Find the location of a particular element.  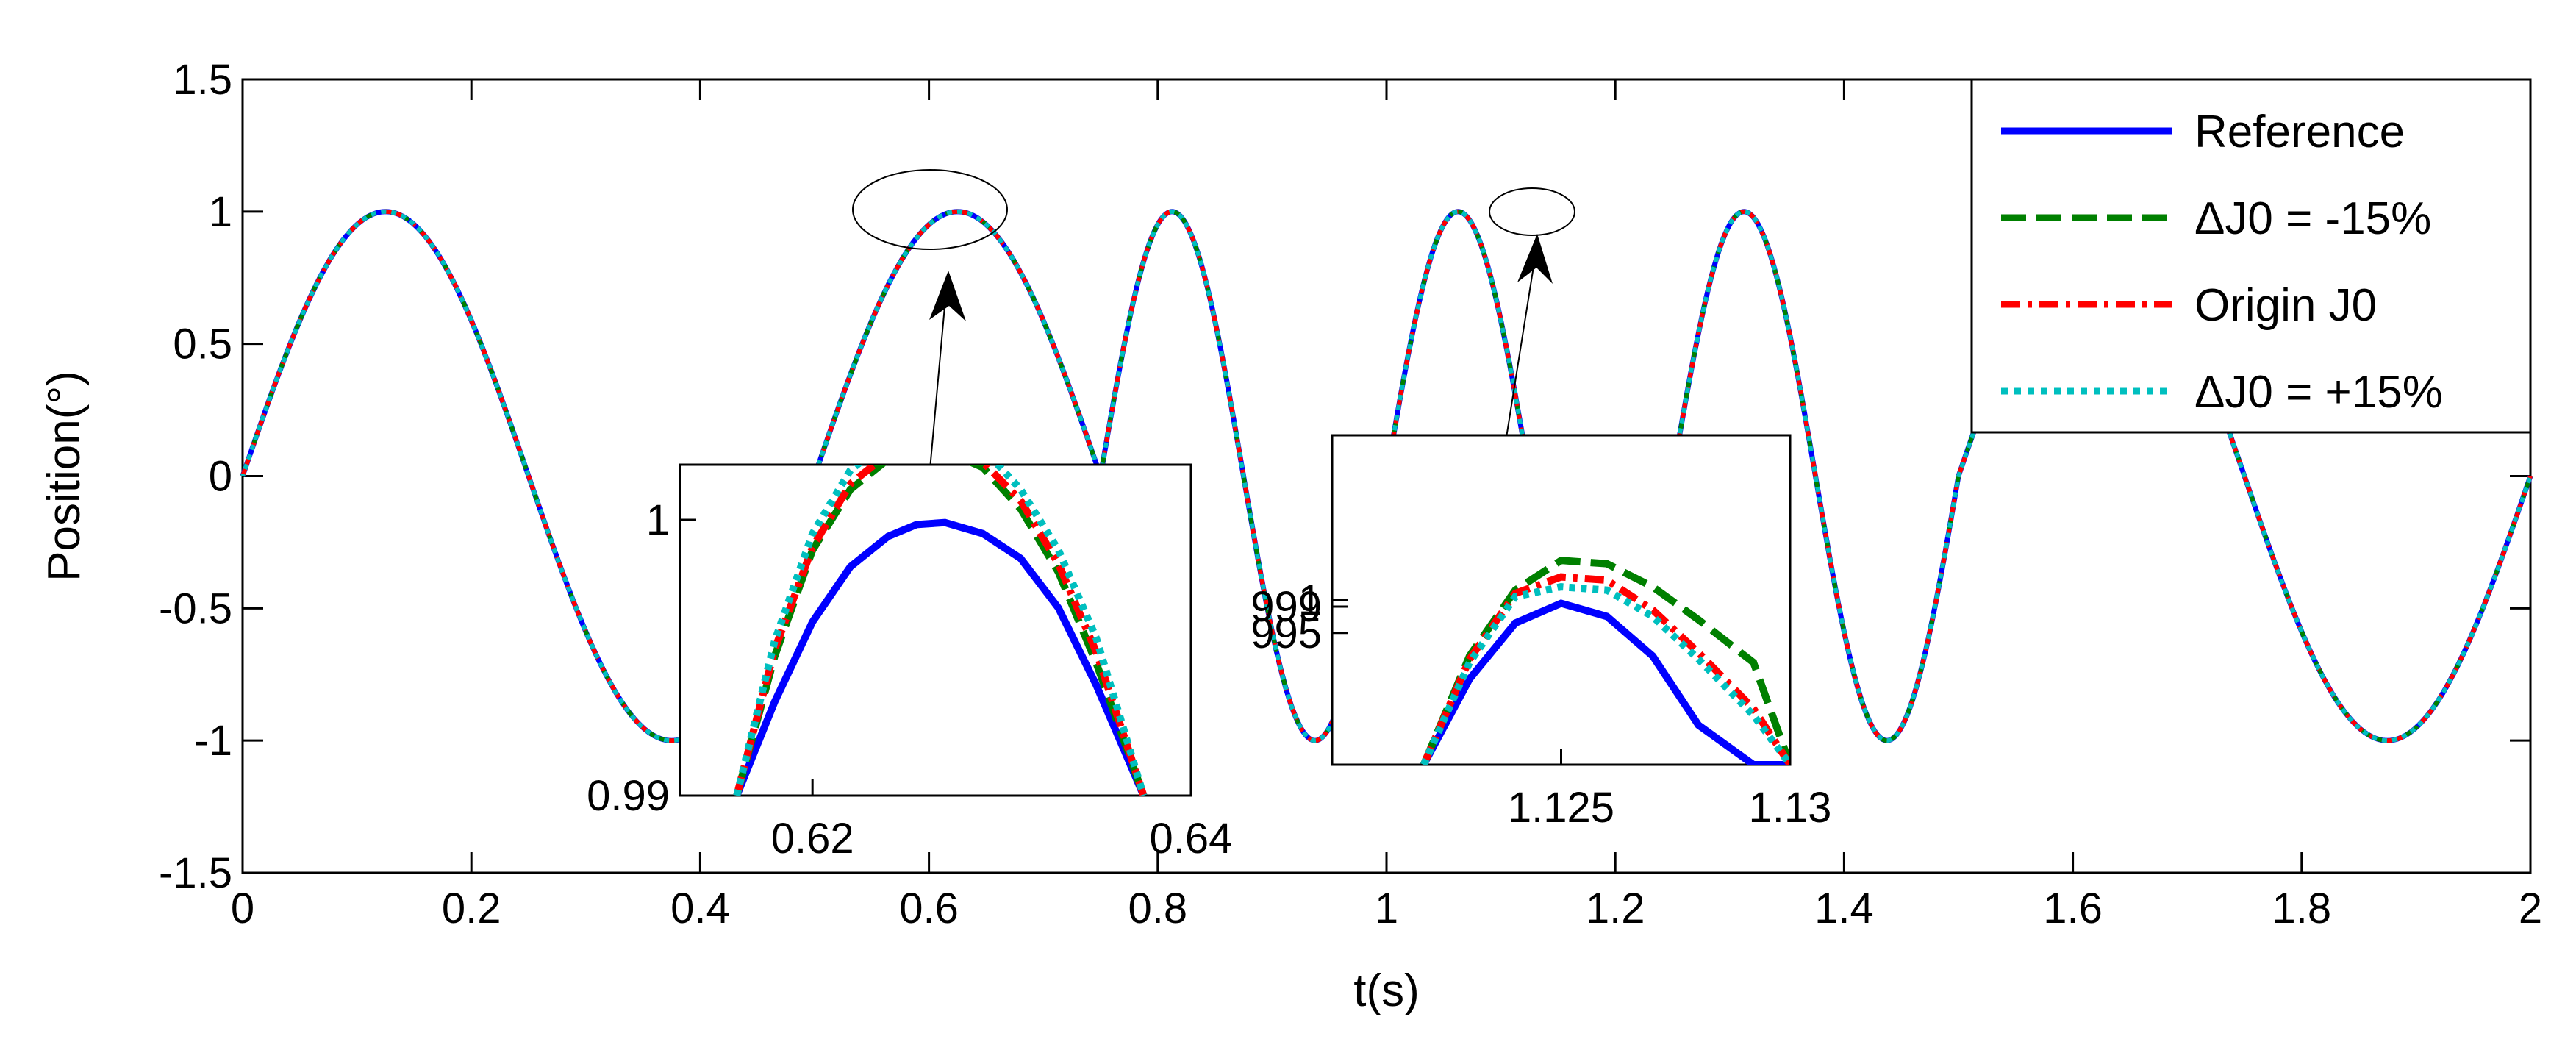

inset-zoom-1: 0.62 0.64 0.99 1 is located at coordinates (910, 663).